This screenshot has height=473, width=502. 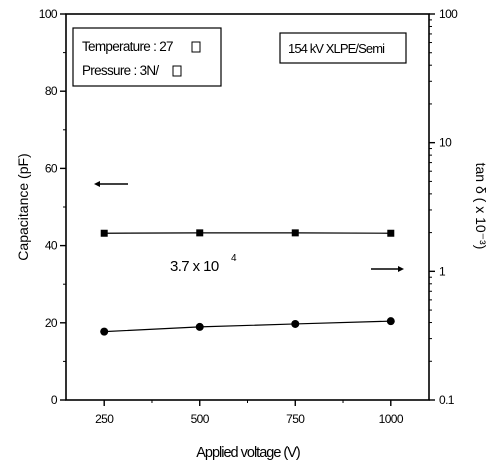 I want to click on legend-pressure: Pressure : 3N/, so click(x=120, y=70).